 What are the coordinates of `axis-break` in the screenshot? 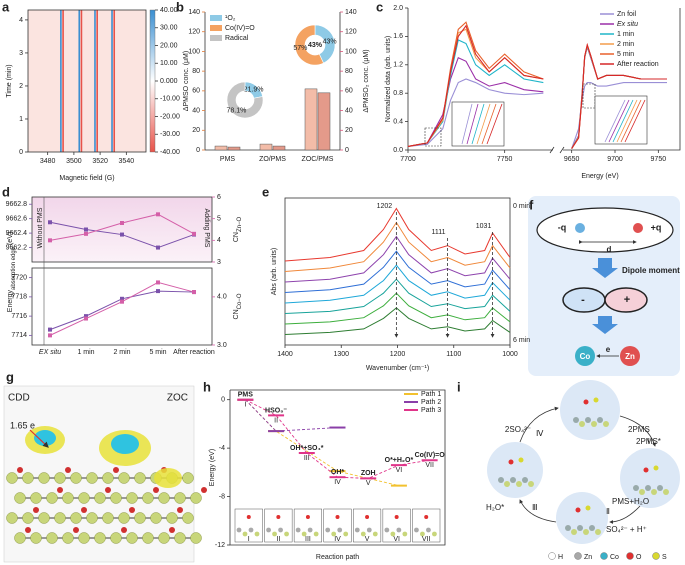 It's located at (557, 150).